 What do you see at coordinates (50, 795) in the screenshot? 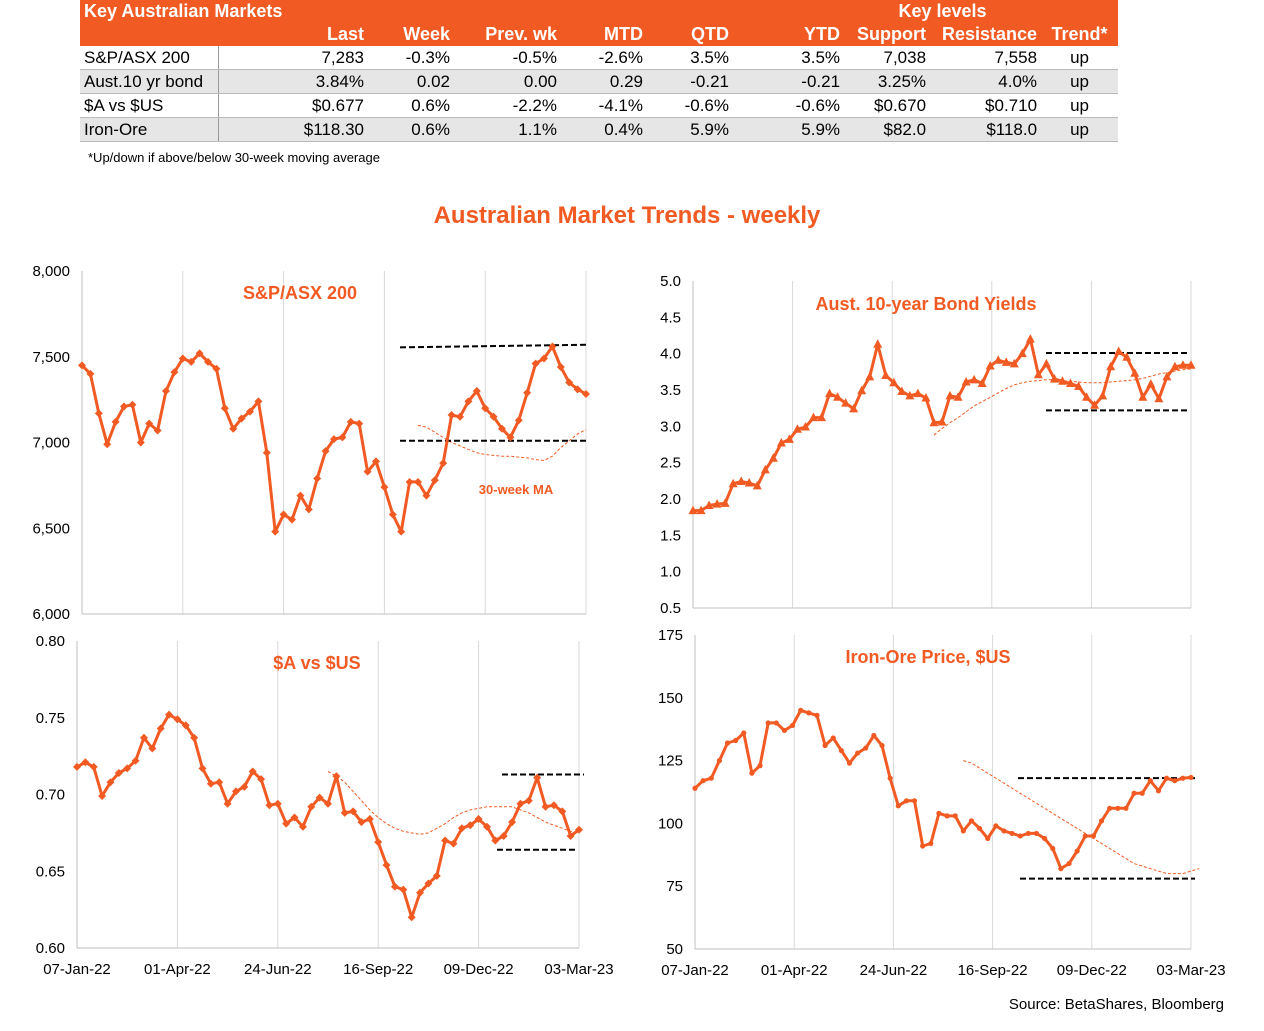
I see `y-tick-label: 0.70` at bounding box center [50, 795].